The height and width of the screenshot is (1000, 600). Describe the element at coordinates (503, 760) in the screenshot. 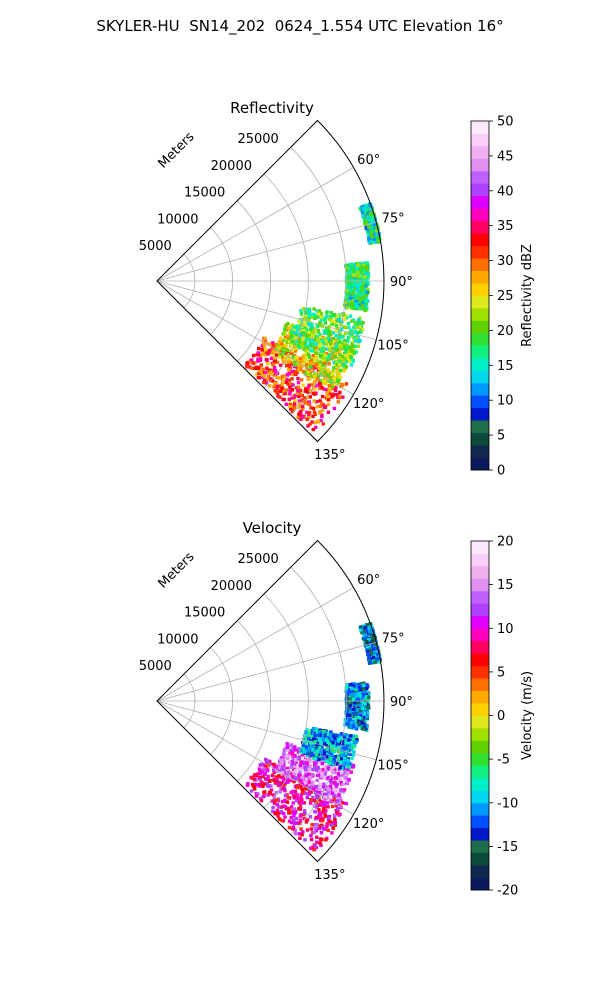

I see `colorbar-tick-label: -5` at that location.